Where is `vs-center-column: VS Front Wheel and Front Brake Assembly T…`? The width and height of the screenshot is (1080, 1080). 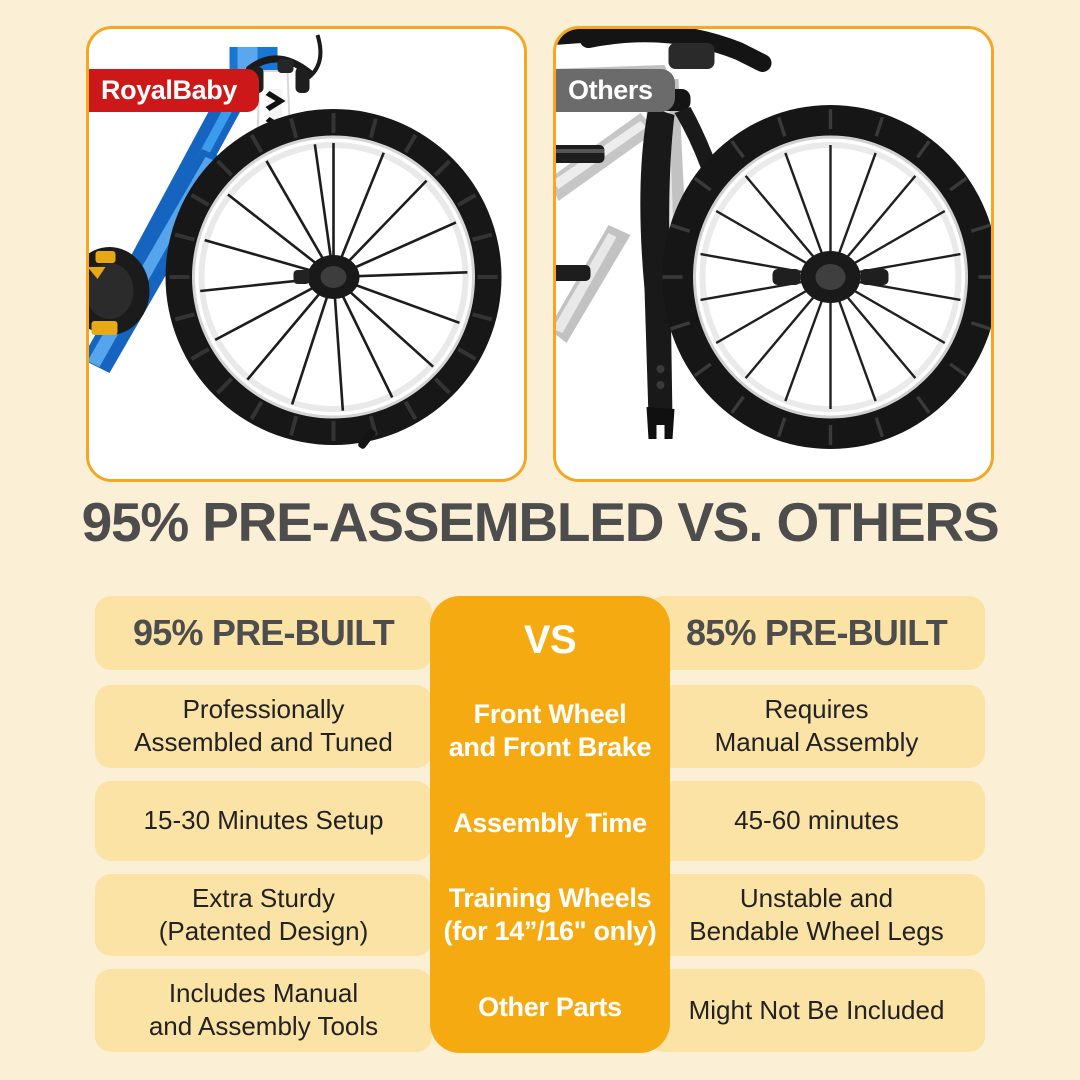 vs-center-column: VS Front Wheel and Front Brake Assembly T… is located at coordinates (550, 824).